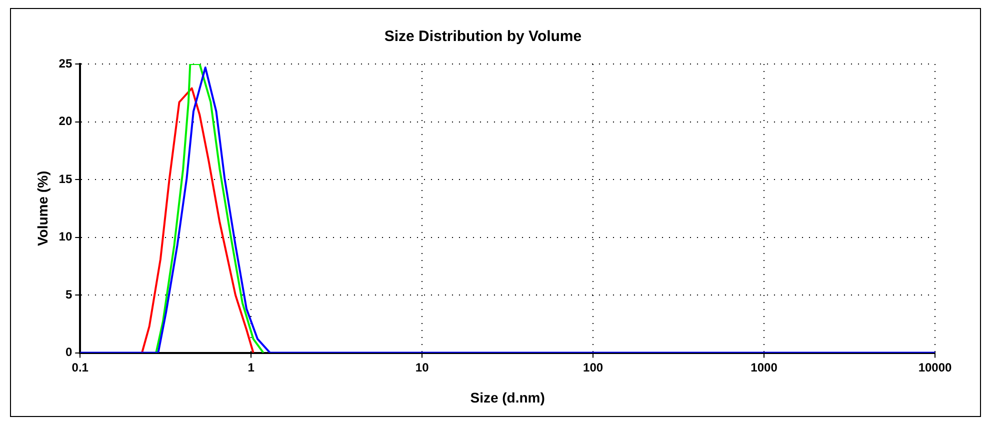 Image resolution: width=993 pixels, height=427 pixels. I want to click on y-axis-title: Volume (%), so click(42, 208).